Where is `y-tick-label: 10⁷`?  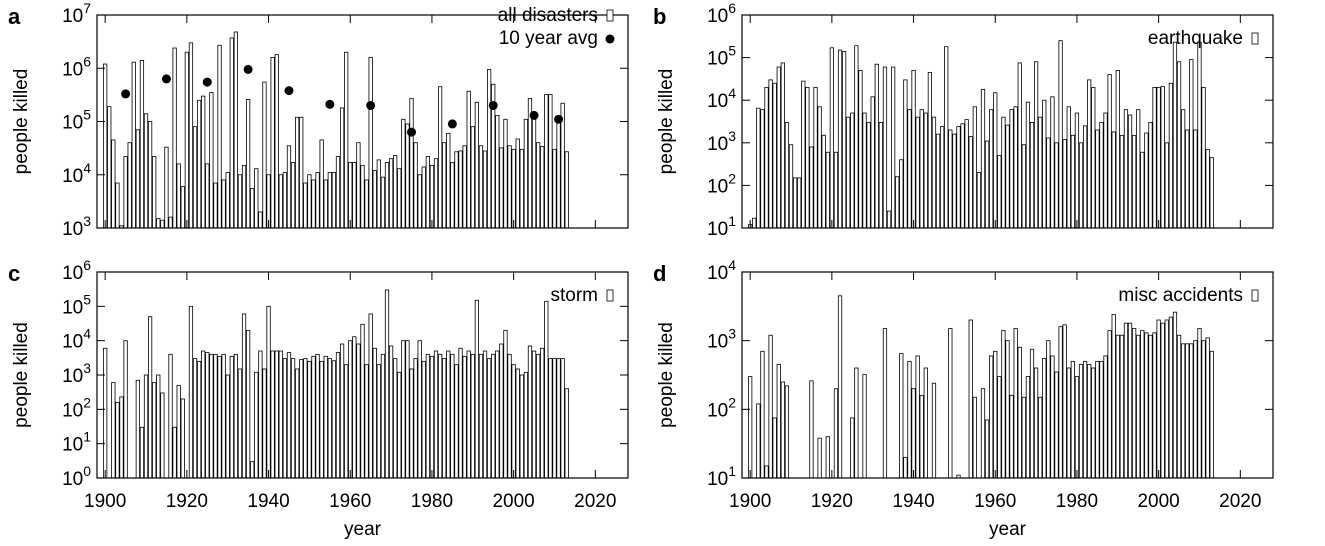 y-tick-label: 10⁷ is located at coordinates (76, 13).